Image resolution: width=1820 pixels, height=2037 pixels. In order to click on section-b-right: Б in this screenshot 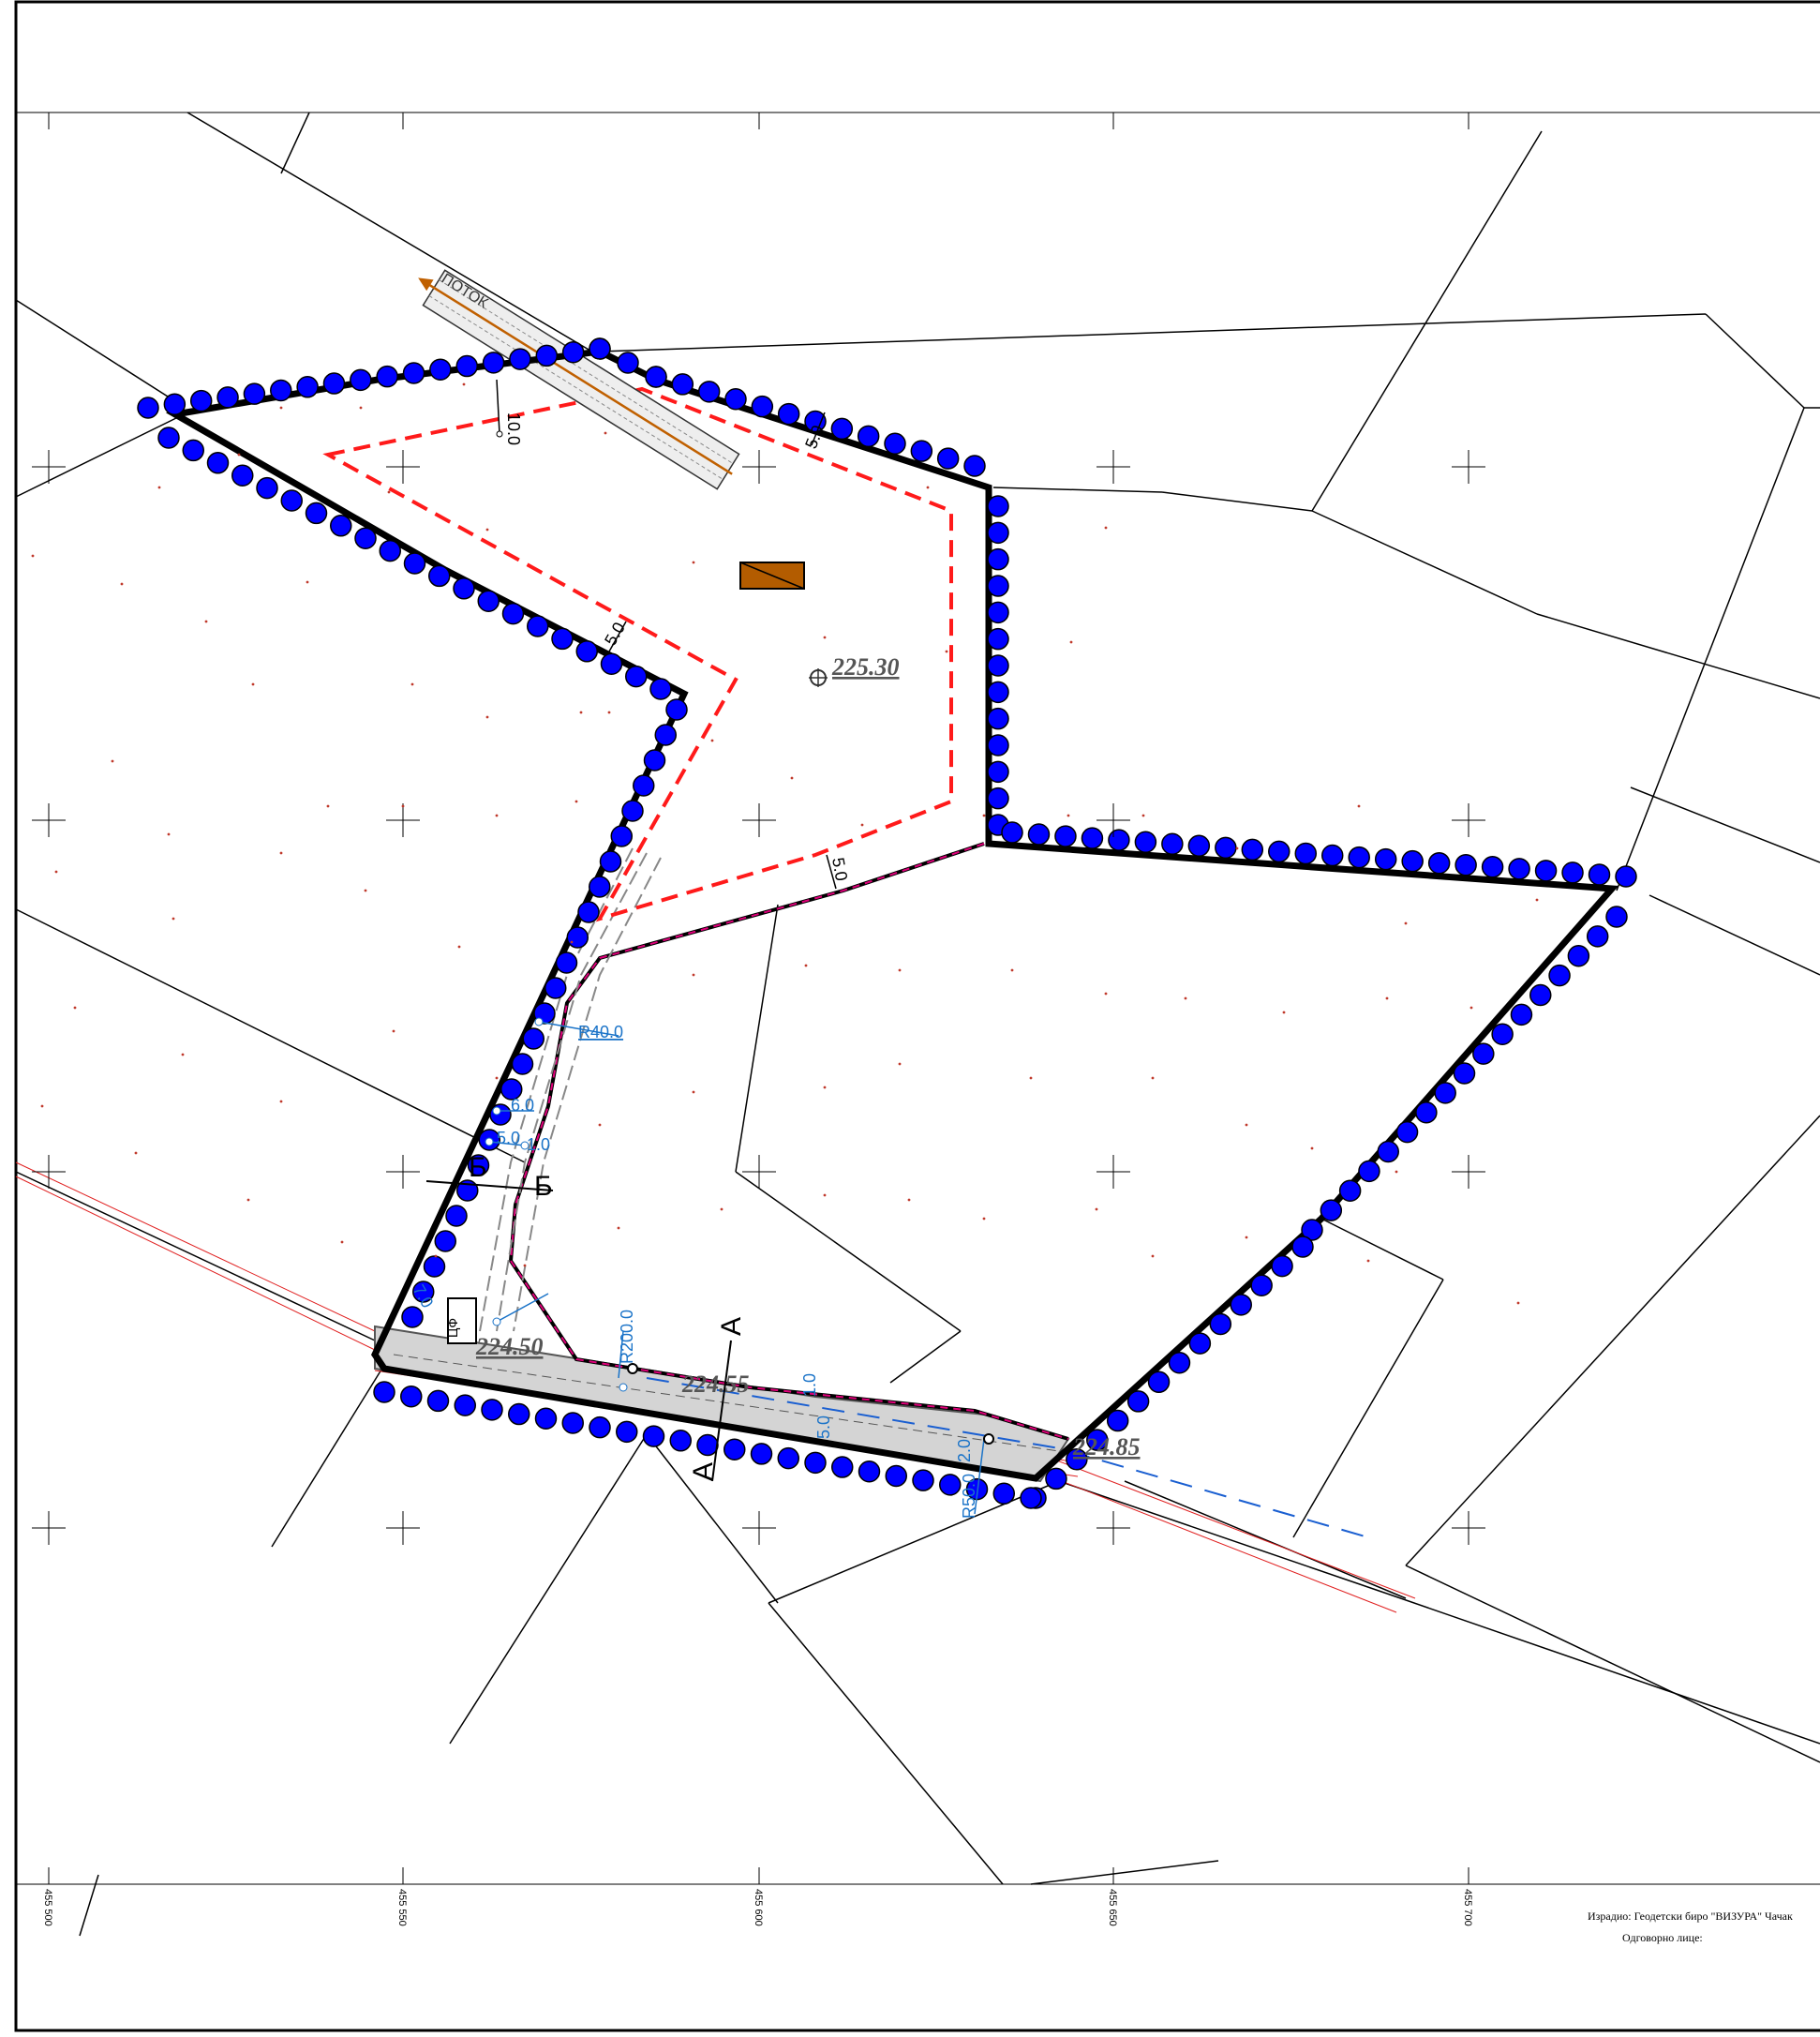, I will do `click(543, 1186)`.